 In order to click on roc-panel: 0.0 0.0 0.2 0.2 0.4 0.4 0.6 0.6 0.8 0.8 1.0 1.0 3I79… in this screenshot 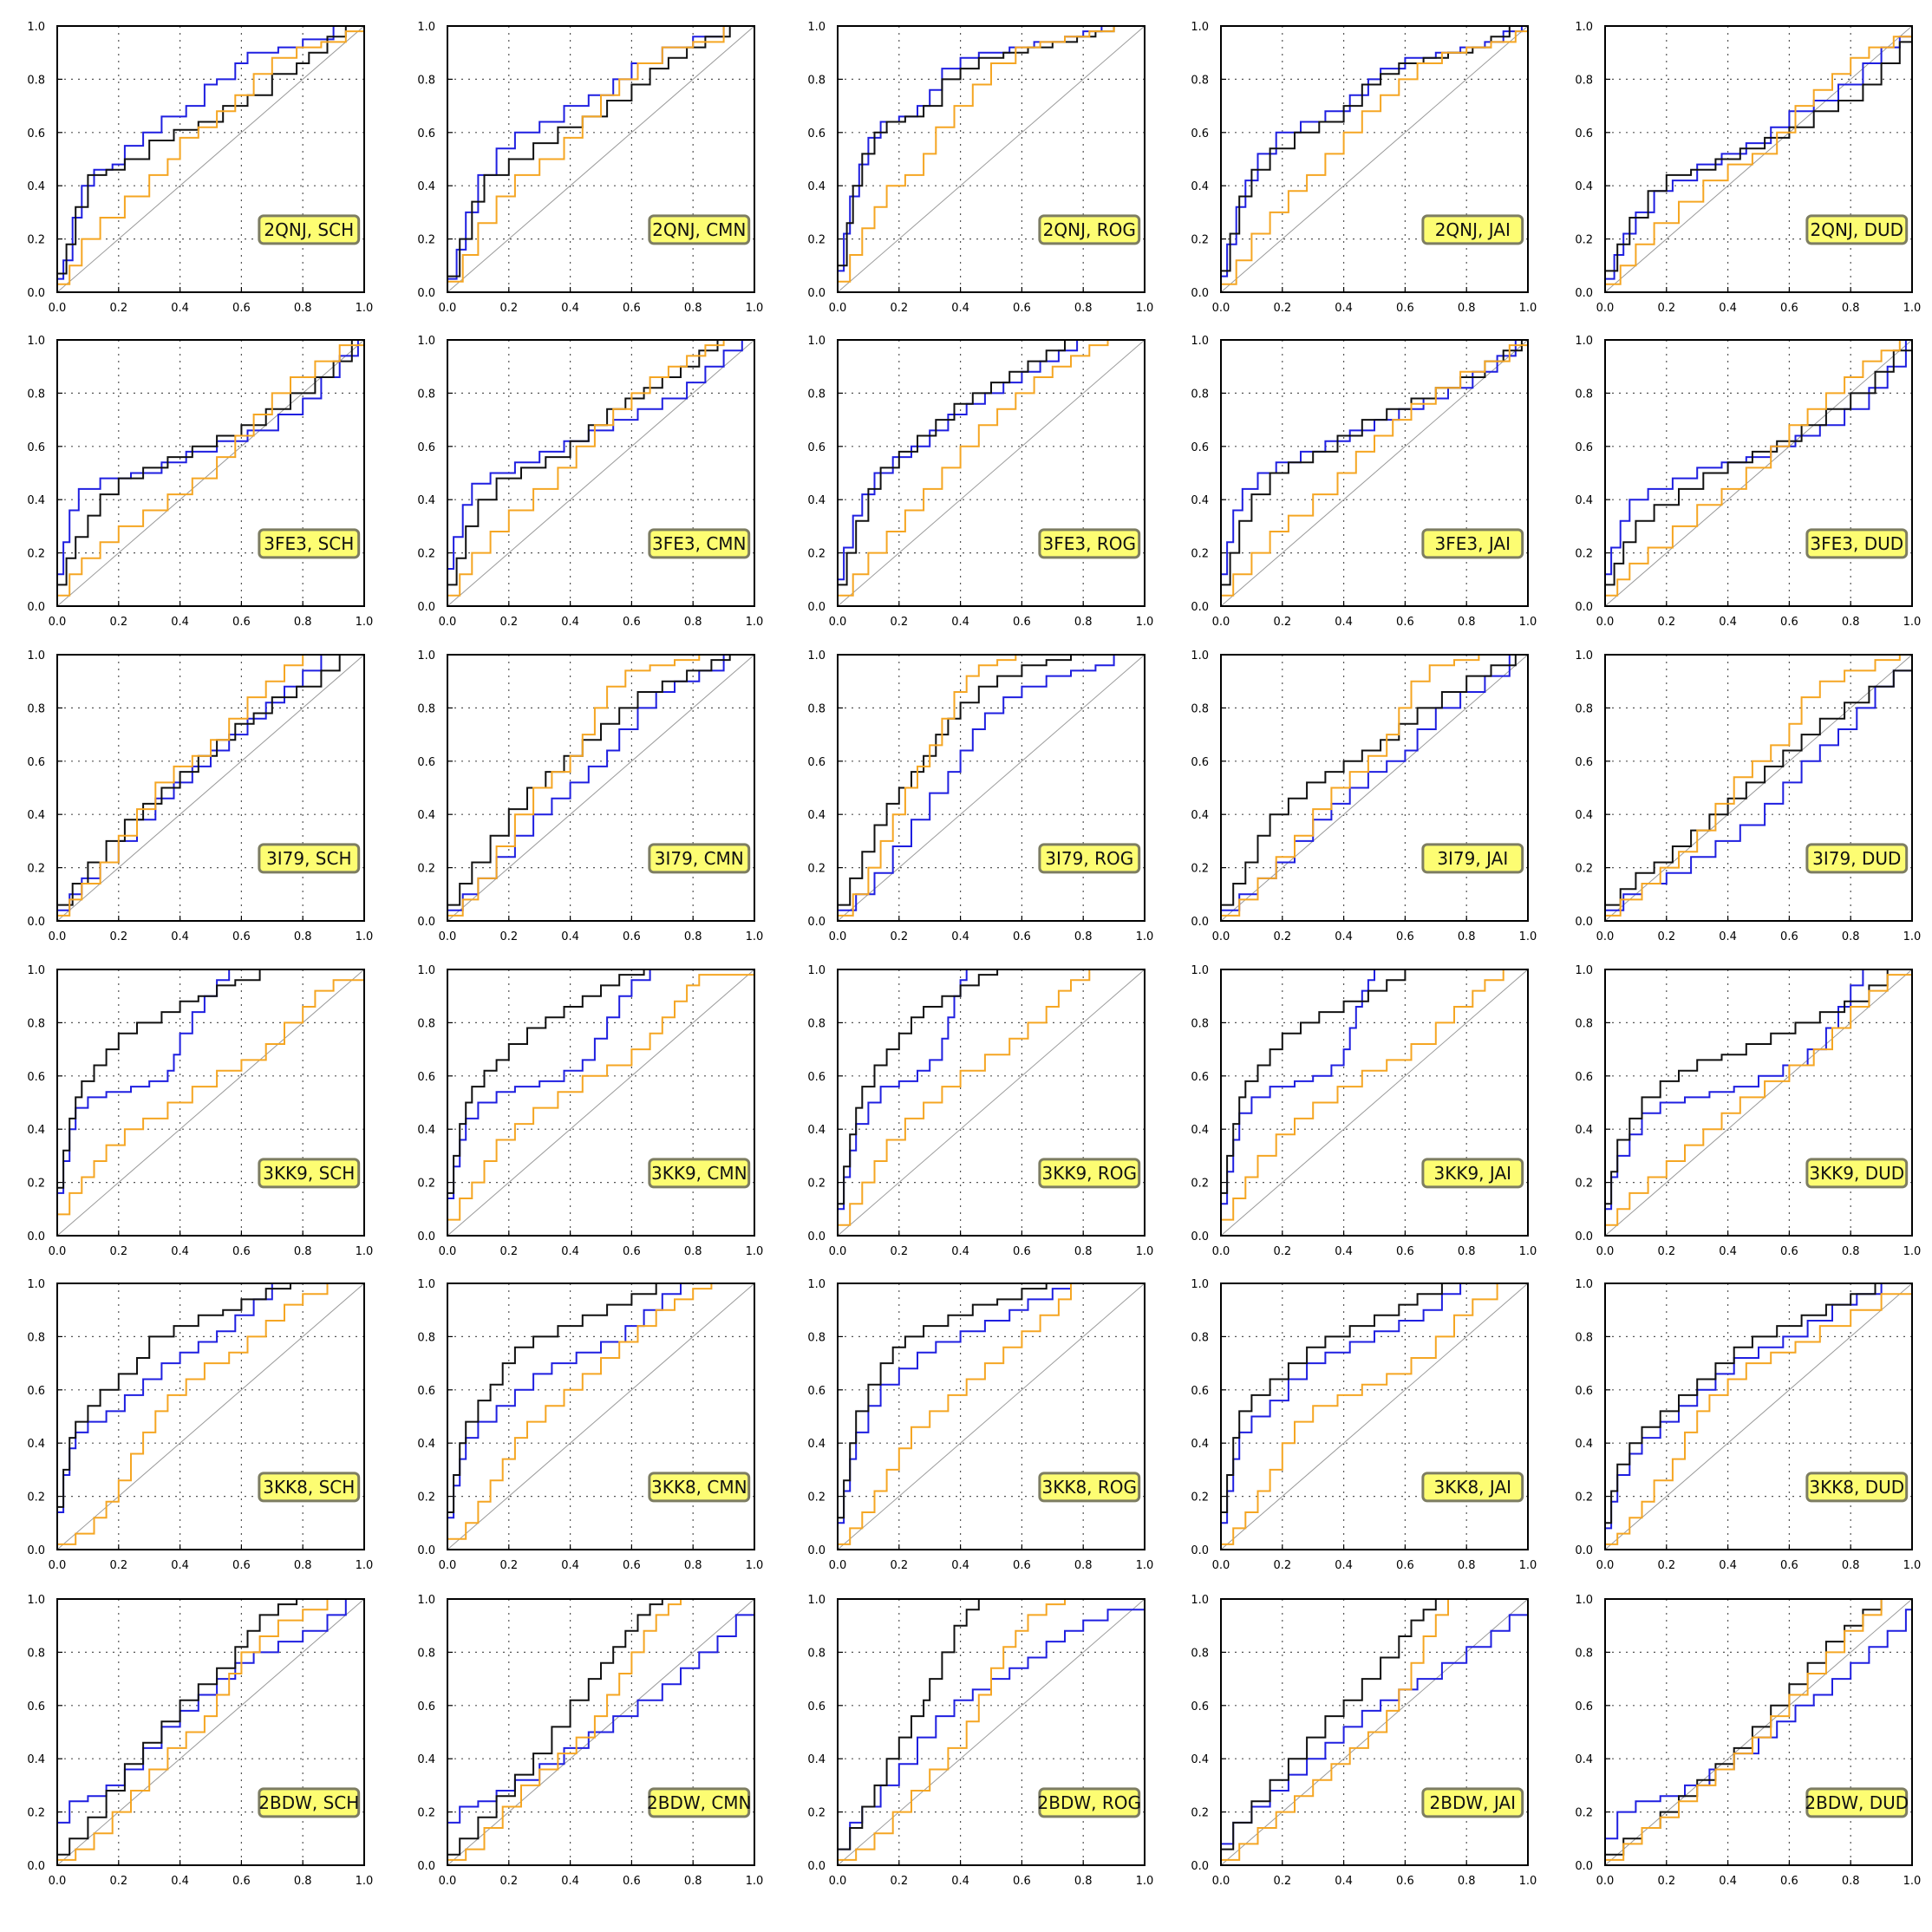, I will do `click(590, 796)`.